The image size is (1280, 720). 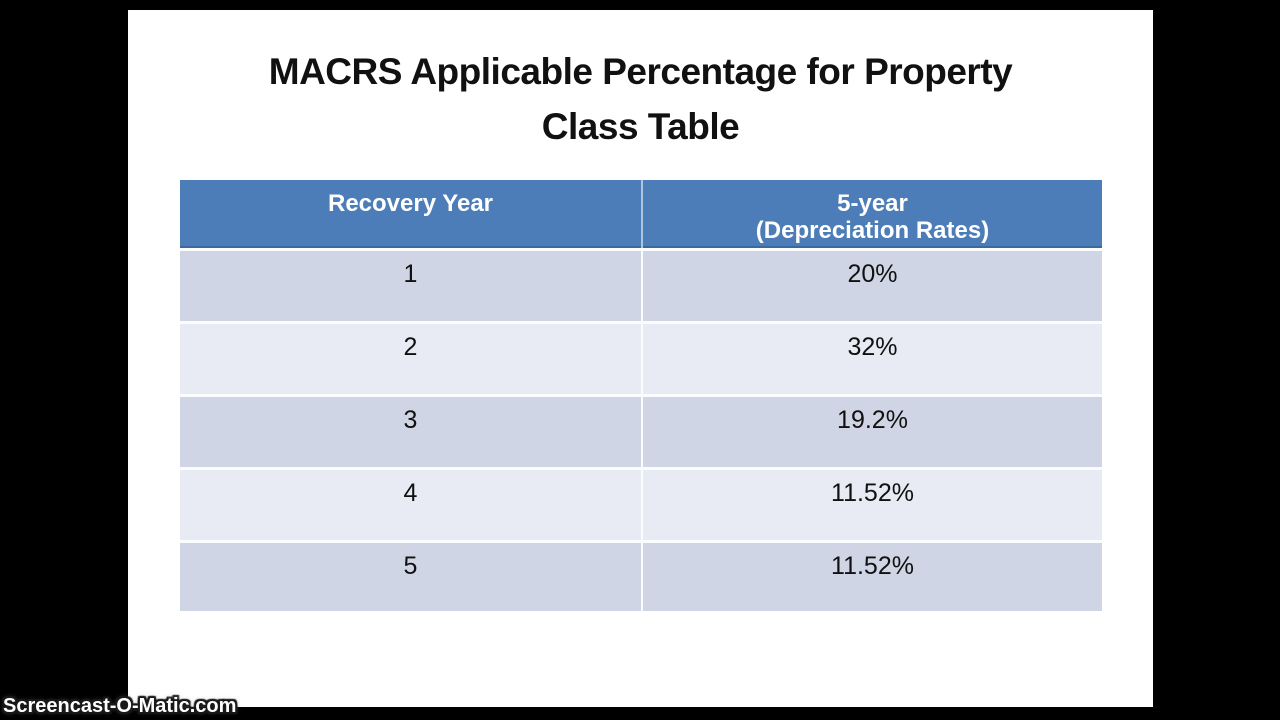 What do you see at coordinates (120, 706) in the screenshot?
I see `screencast-o-matic-watermark: Screencast-O-Matic.com` at bounding box center [120, 706].